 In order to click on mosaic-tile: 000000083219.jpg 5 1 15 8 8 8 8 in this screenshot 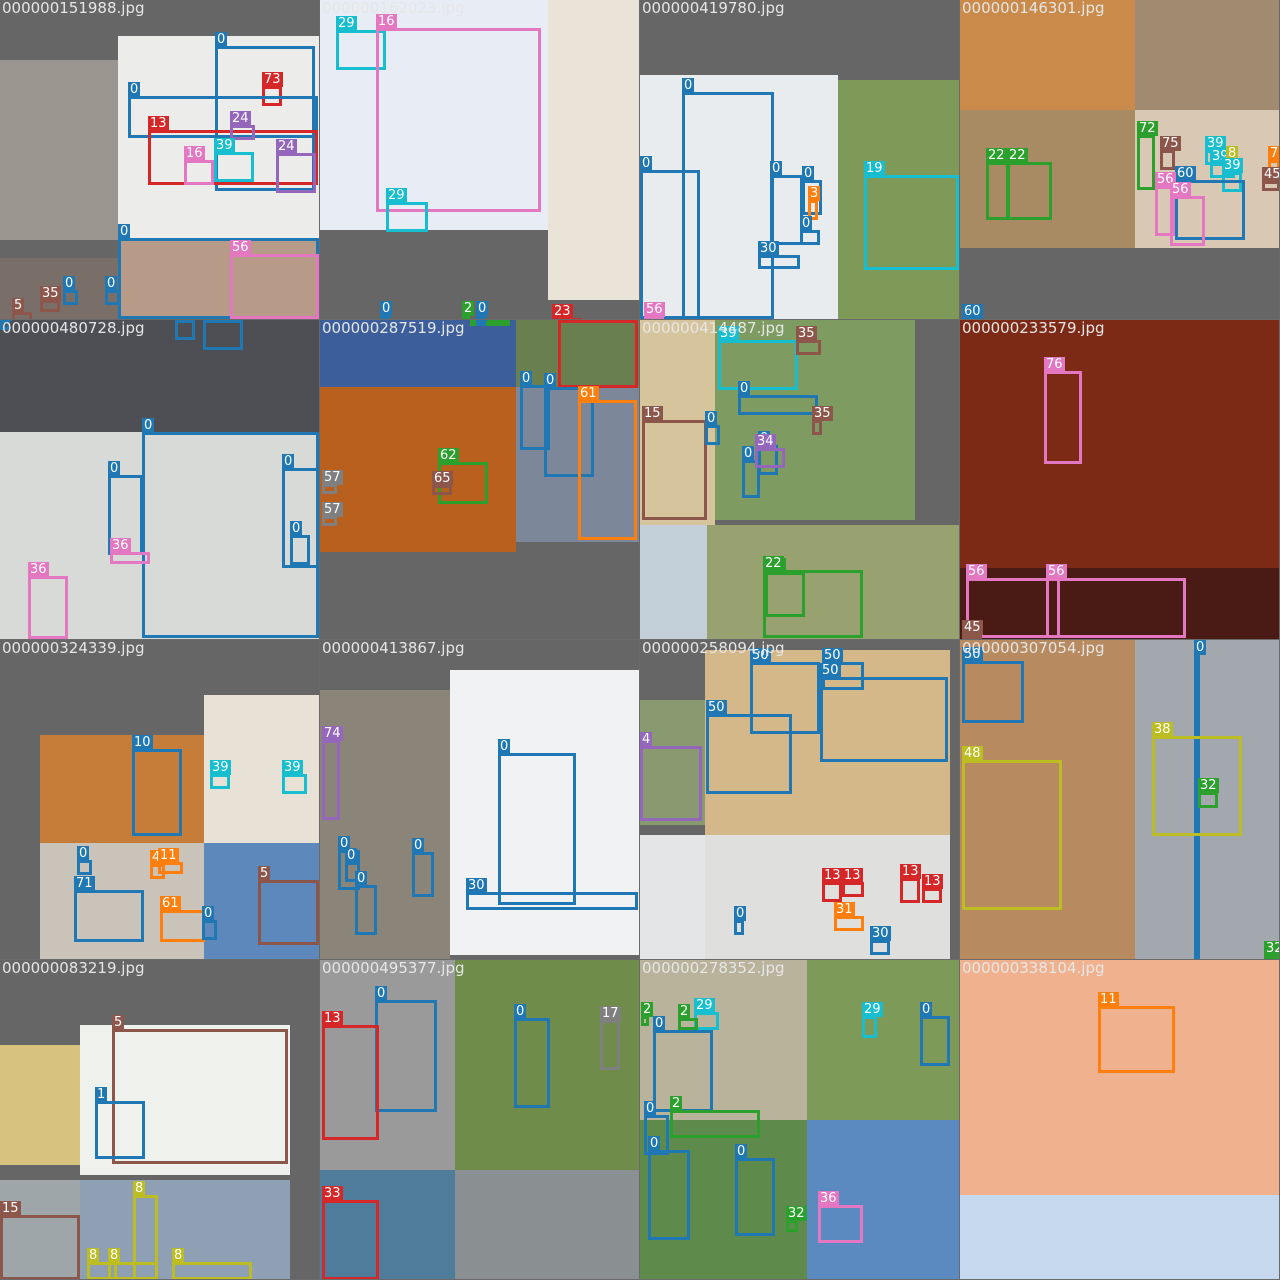, I will do `click(159, 1119)`.